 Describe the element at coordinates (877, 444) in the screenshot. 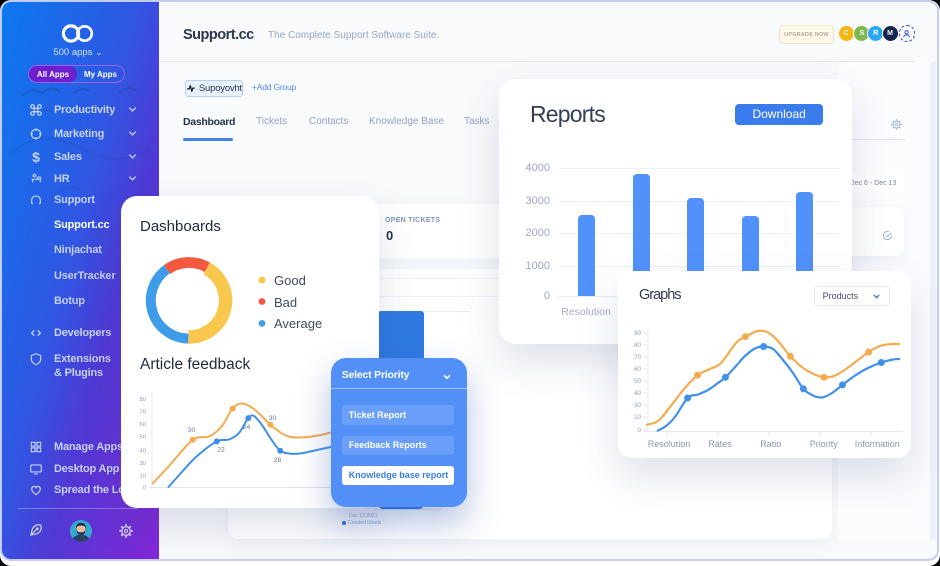

I see `svg-text: Information` at that location.